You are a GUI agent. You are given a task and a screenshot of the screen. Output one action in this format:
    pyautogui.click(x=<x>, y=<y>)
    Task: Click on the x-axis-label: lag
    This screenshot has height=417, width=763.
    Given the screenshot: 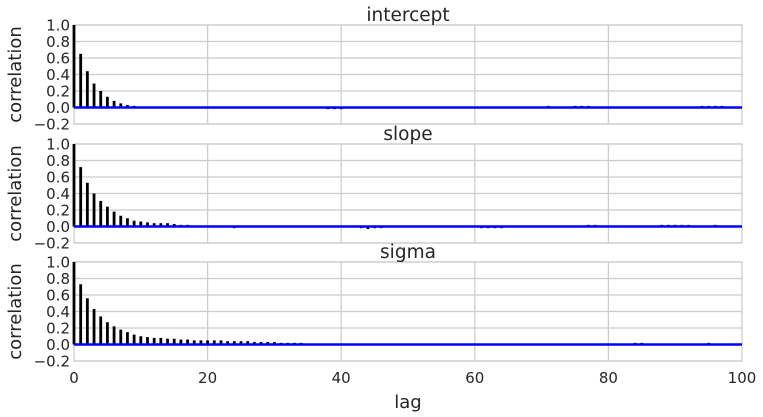 What is the action you would take?
    pyautogui.click(x=407, y=402)
    